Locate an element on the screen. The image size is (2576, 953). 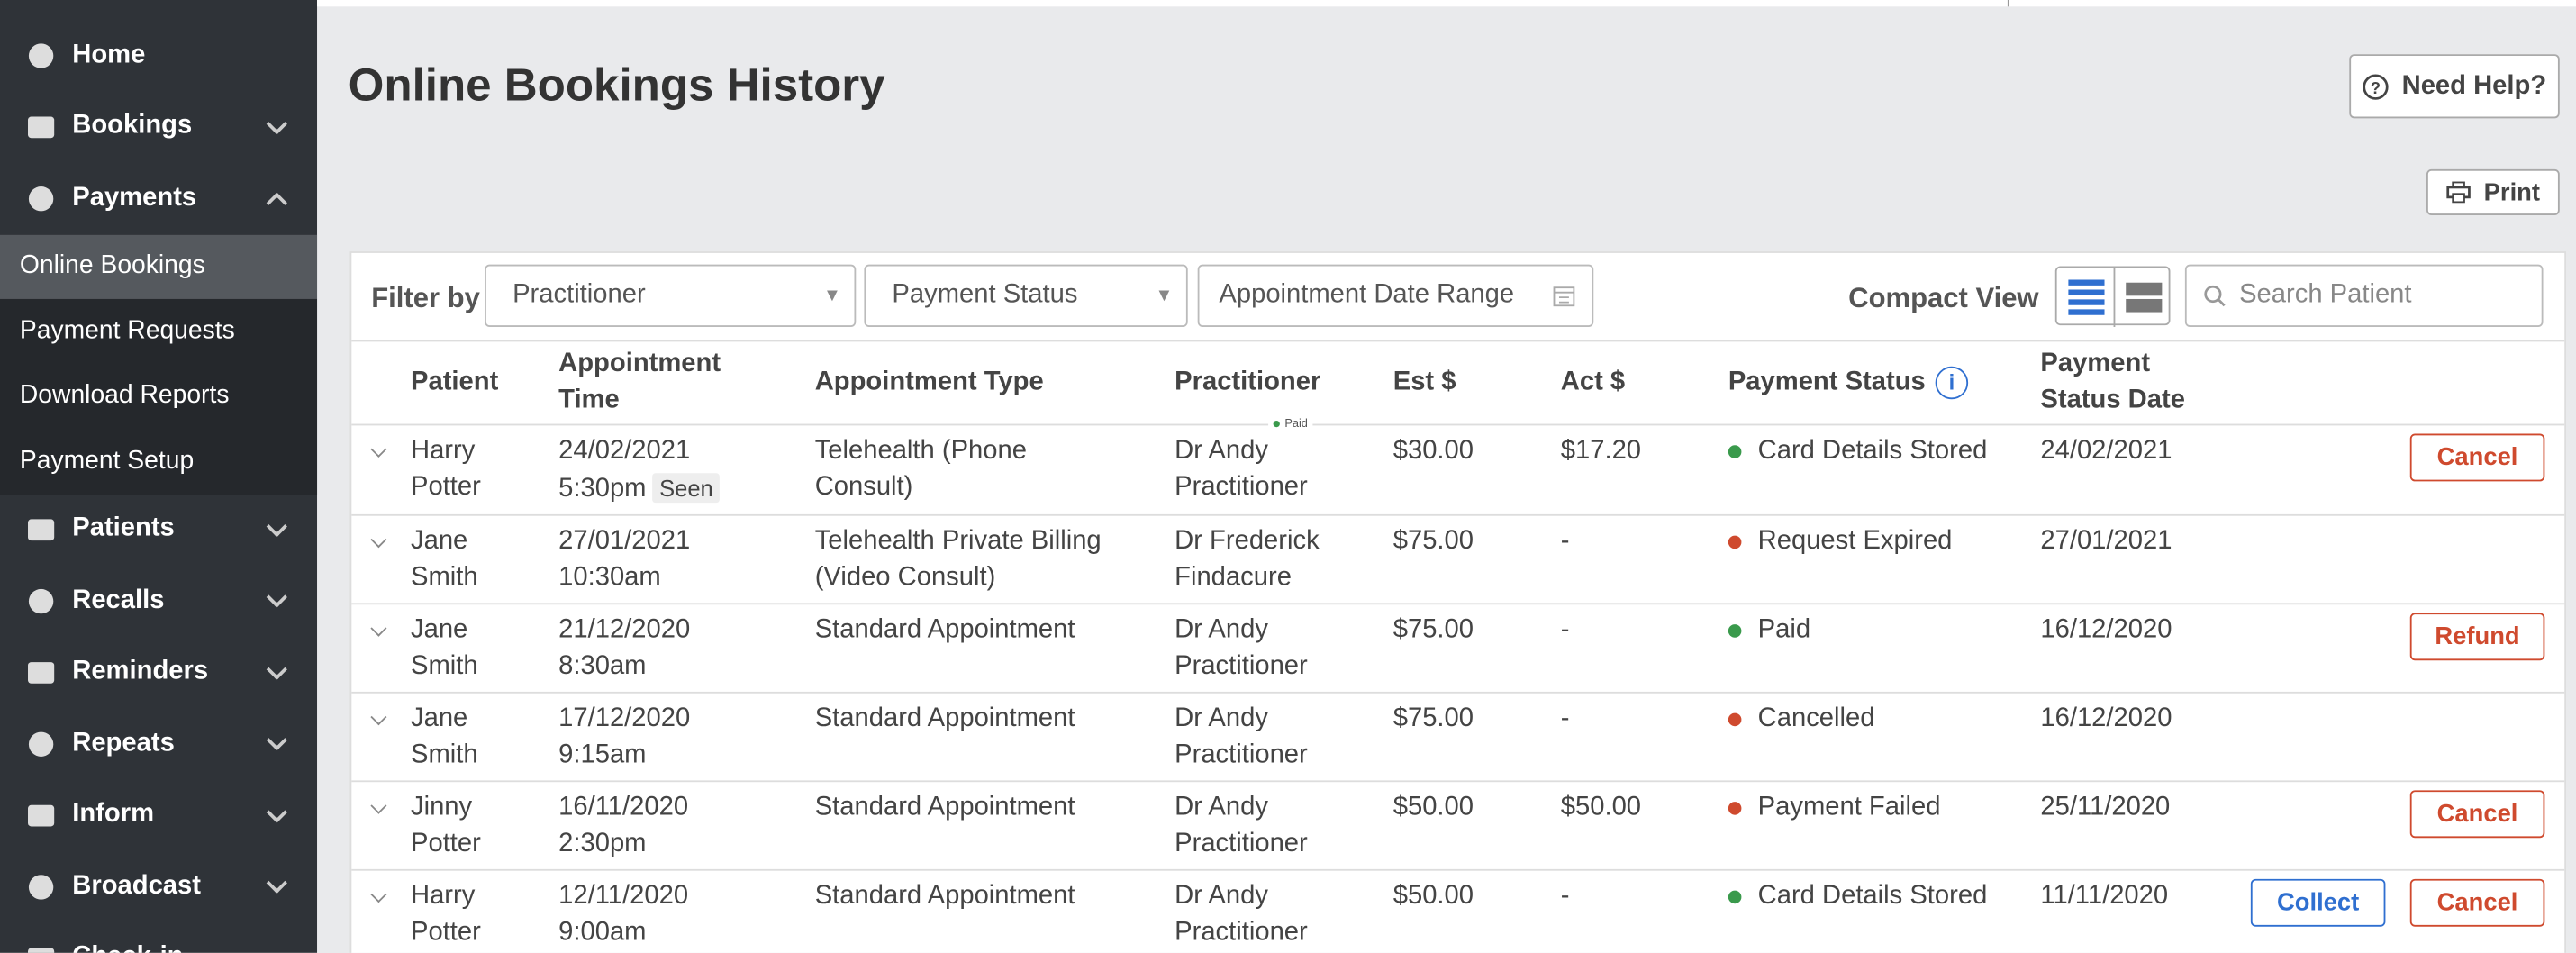
help-button: ? Need Help? is located at coordinates (2454, 86).